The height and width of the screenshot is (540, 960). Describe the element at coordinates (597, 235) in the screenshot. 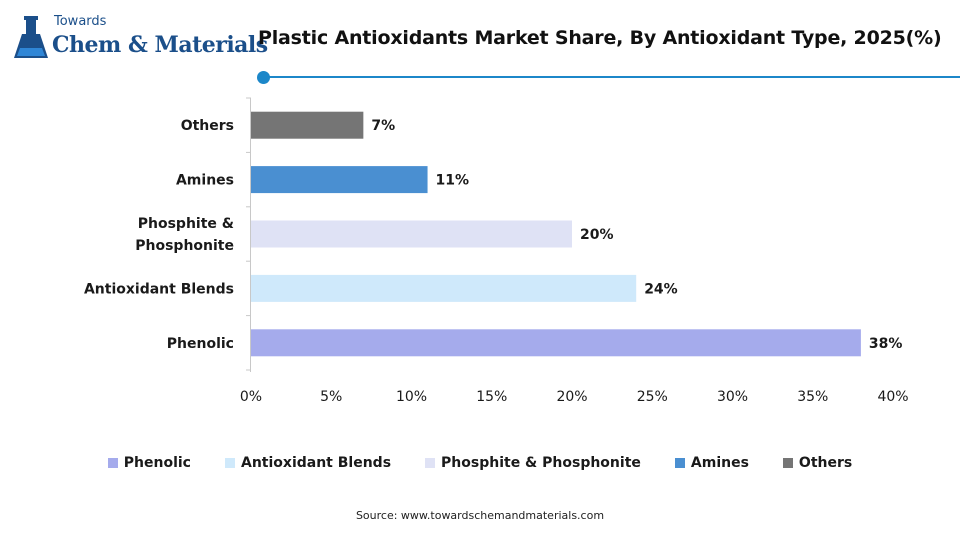

I see `data-label: 20%` at that location.